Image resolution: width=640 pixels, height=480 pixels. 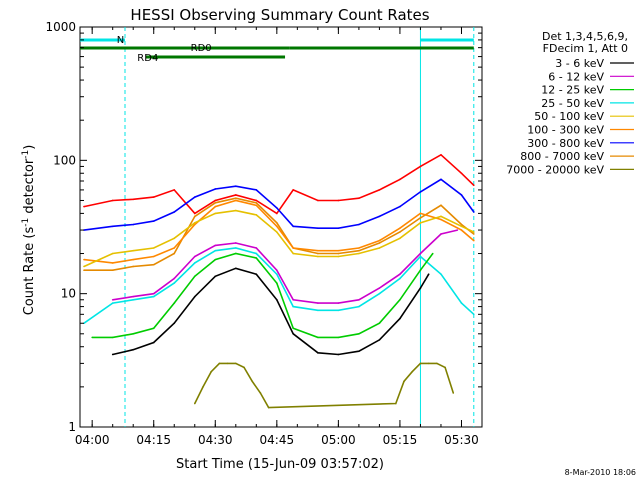 What do you see at coordinates (324, 385) in the screenshot?
I see `series-line-7000-20000-kev` at bounding box center [324, 385].